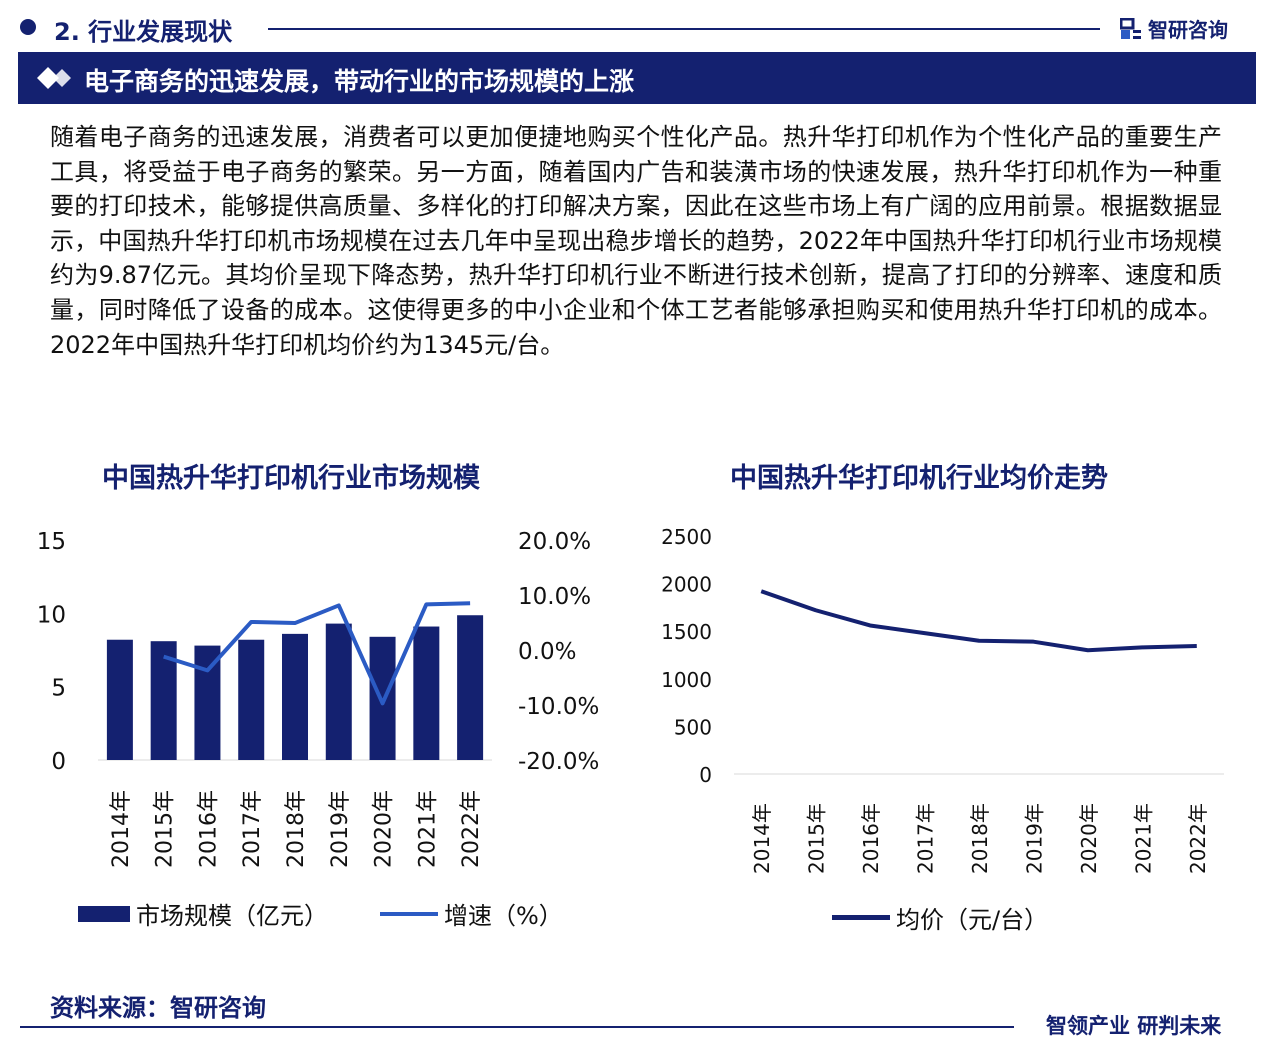  I want to click on chart1-xtick: 2020年, so click(384, 829).